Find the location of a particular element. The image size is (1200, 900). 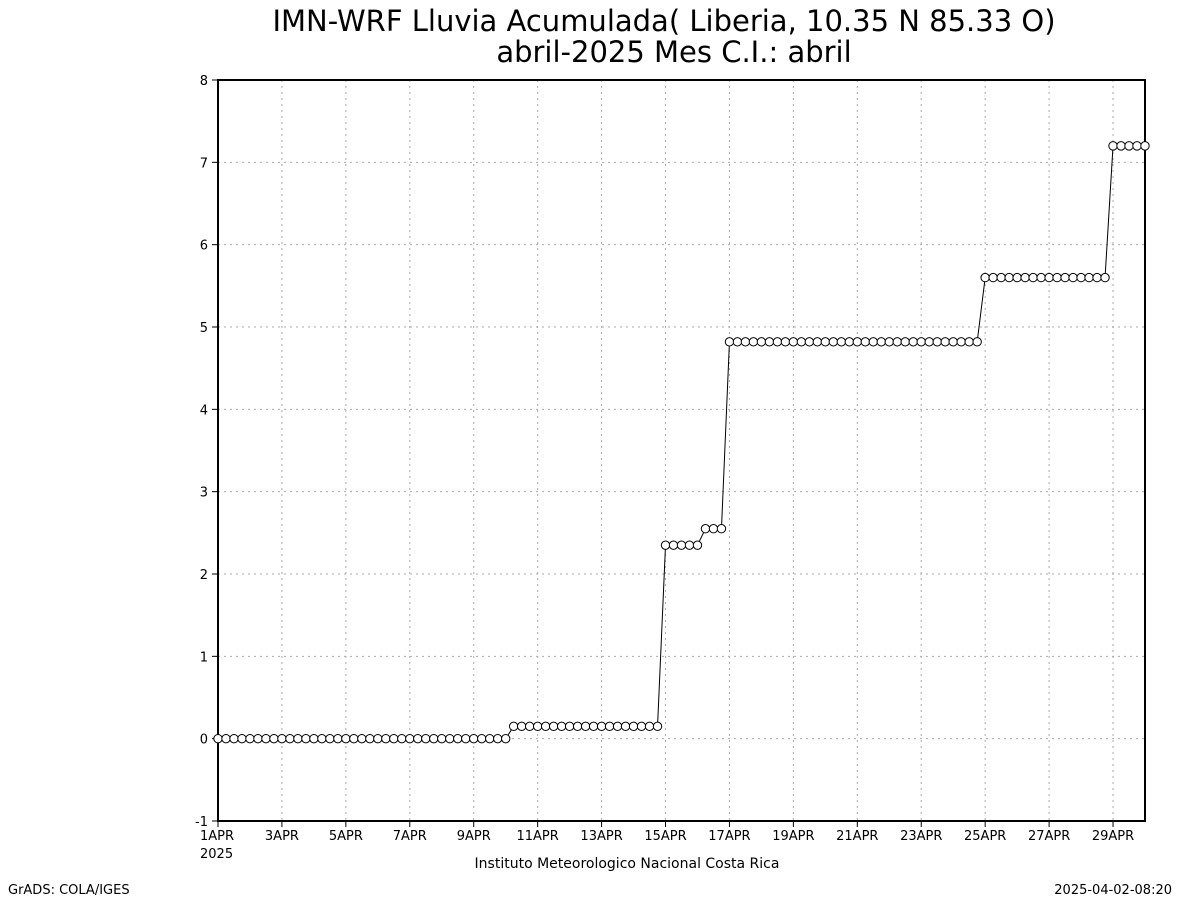

x-tick-label-9: 19APR is located at coordinates (793, 836).